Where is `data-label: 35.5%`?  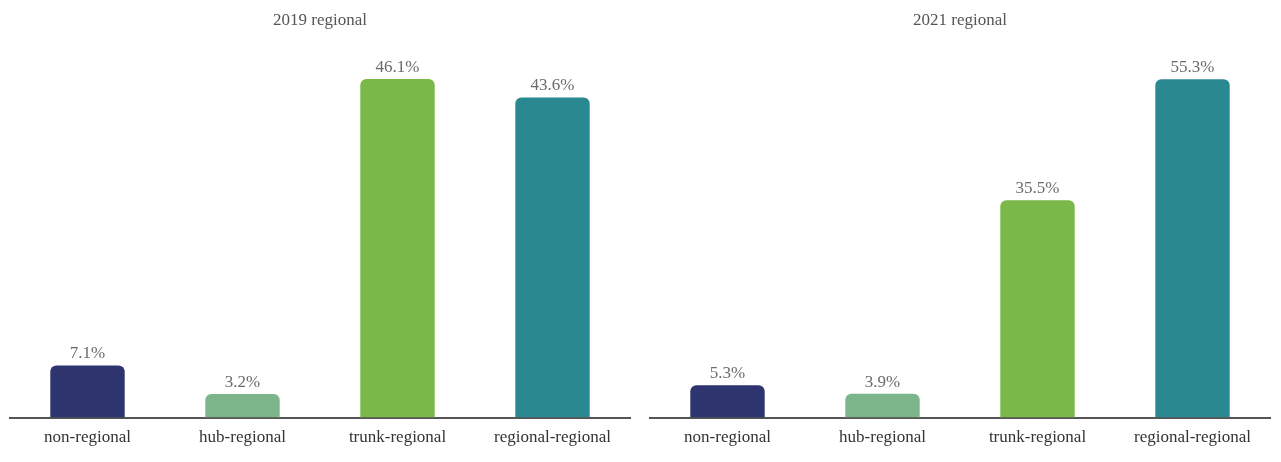 data-label: 35.5% is located at coordinates (1037, 188).